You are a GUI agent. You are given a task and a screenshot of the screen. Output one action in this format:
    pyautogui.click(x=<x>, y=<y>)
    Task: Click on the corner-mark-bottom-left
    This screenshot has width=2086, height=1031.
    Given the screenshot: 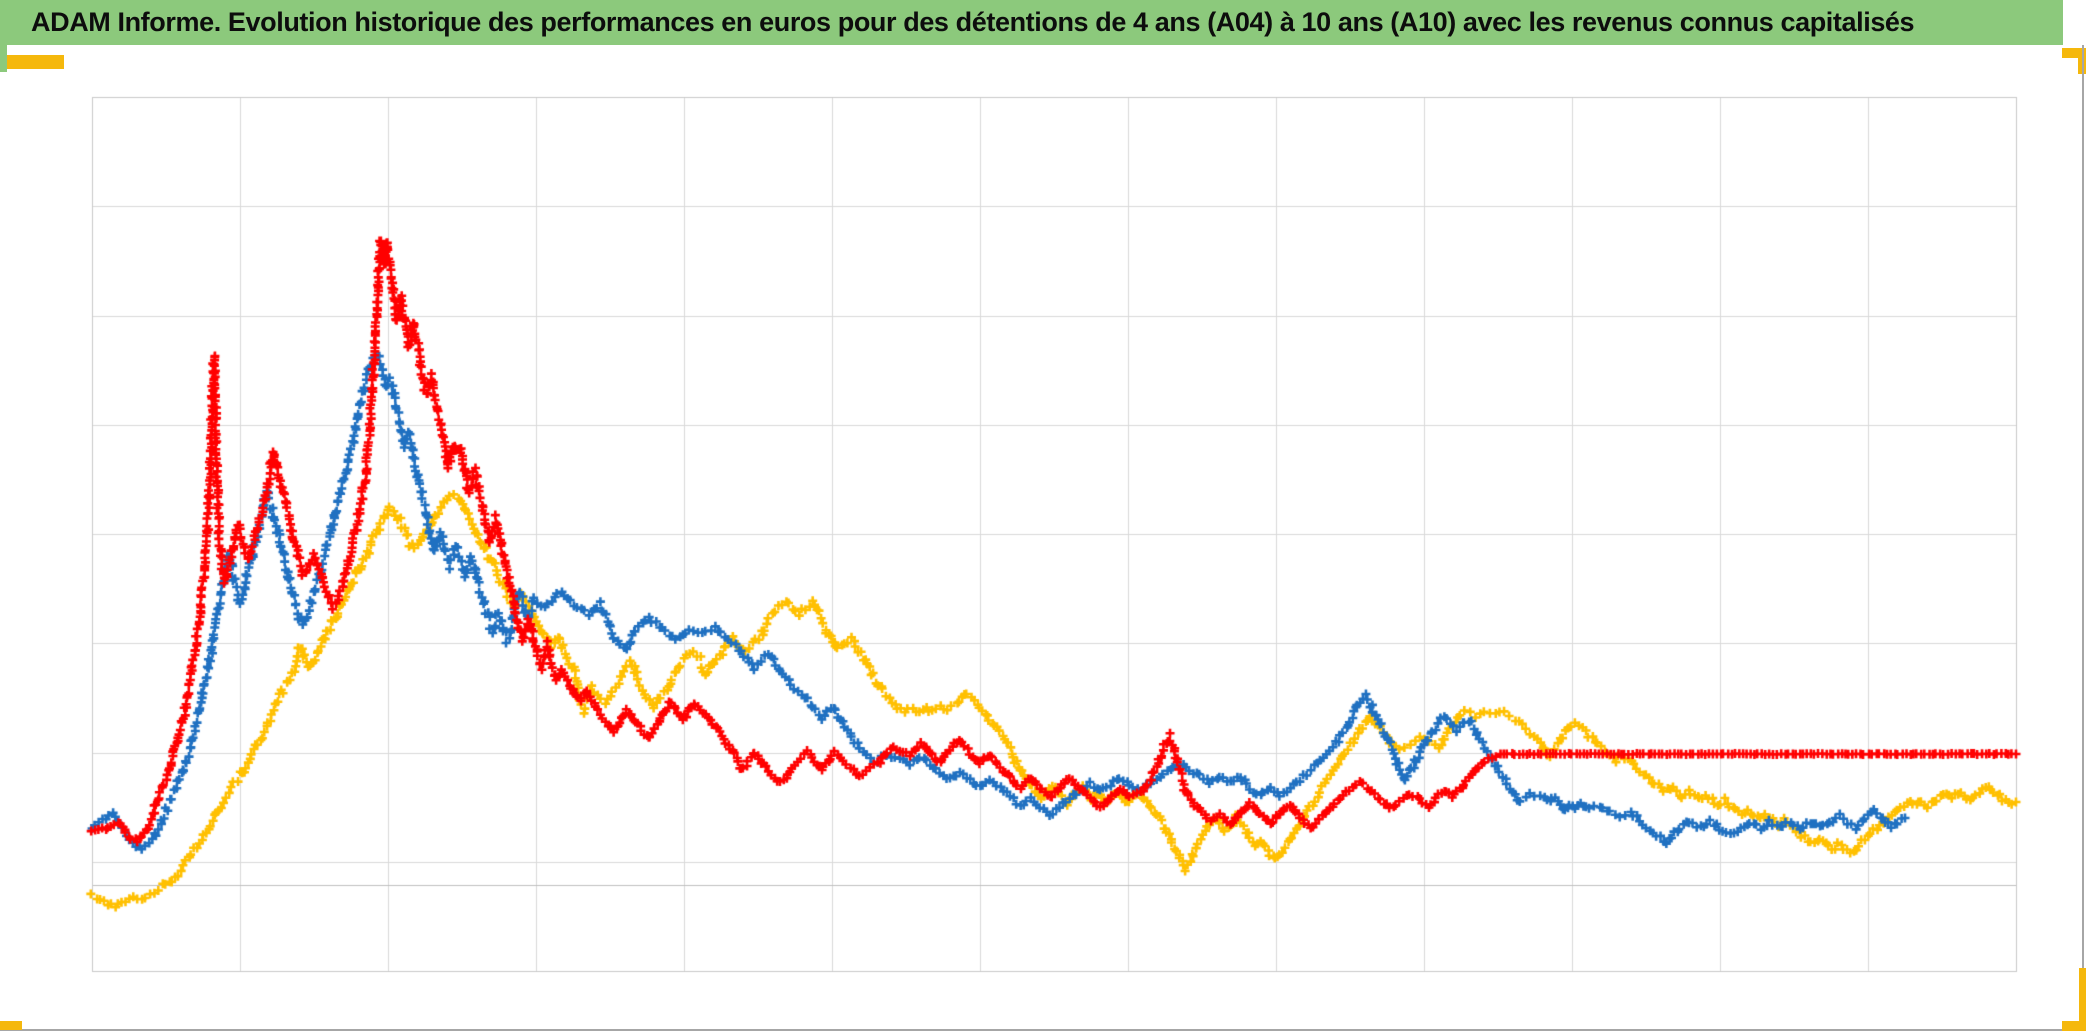 What is the action you would take?
    pyautogui.click(x=11, y=1025)
    